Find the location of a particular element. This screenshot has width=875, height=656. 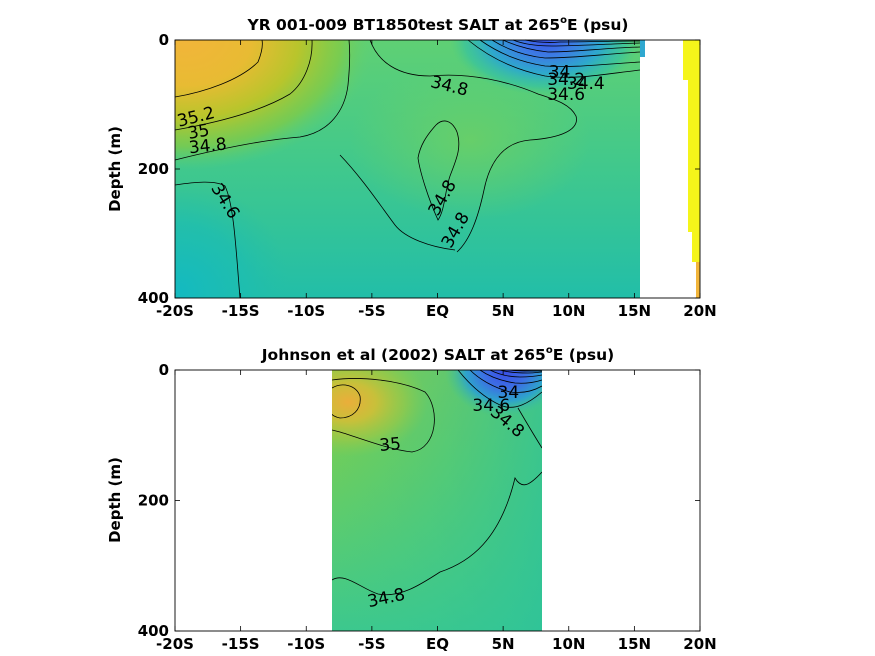

contour-lines is located at coordinates (437, 483).